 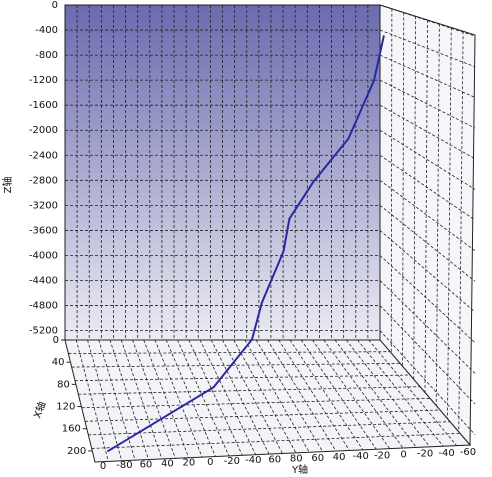 I want to click on x-tick-label: 0, so click(x=56, y=340).